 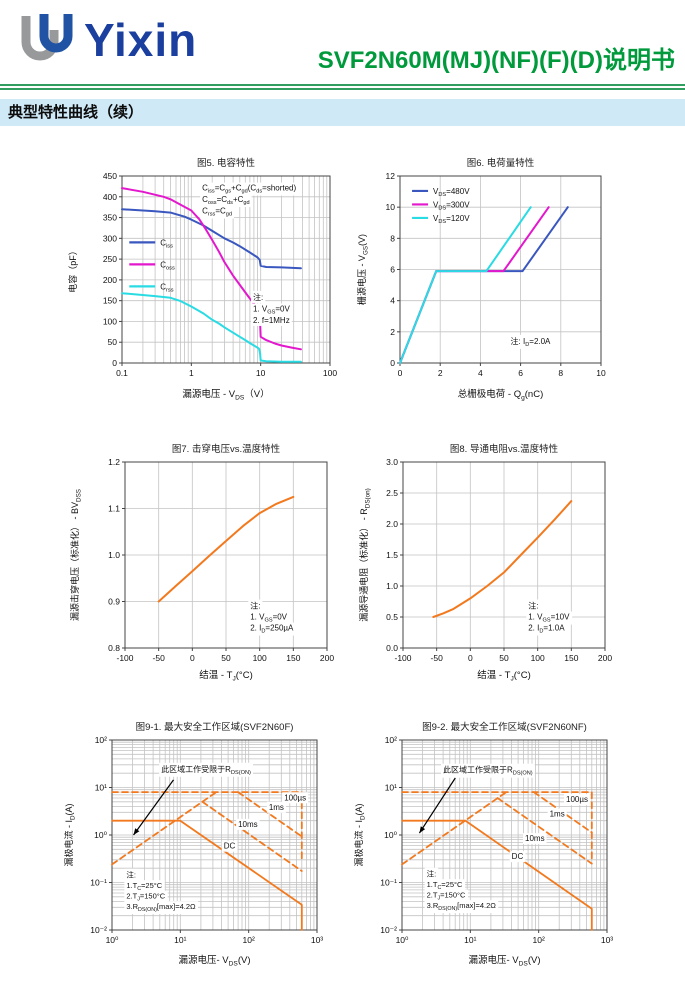 What do you see at coordinates (451, 192) in the screenshot?
I see `legend-label: VDS=480V` at bounding box center [451, 192].